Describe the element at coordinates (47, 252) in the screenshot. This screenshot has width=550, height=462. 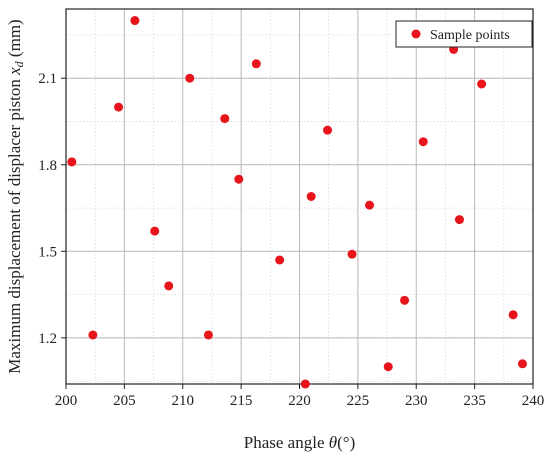
I see `y-tick-label: 1.5` at that location.